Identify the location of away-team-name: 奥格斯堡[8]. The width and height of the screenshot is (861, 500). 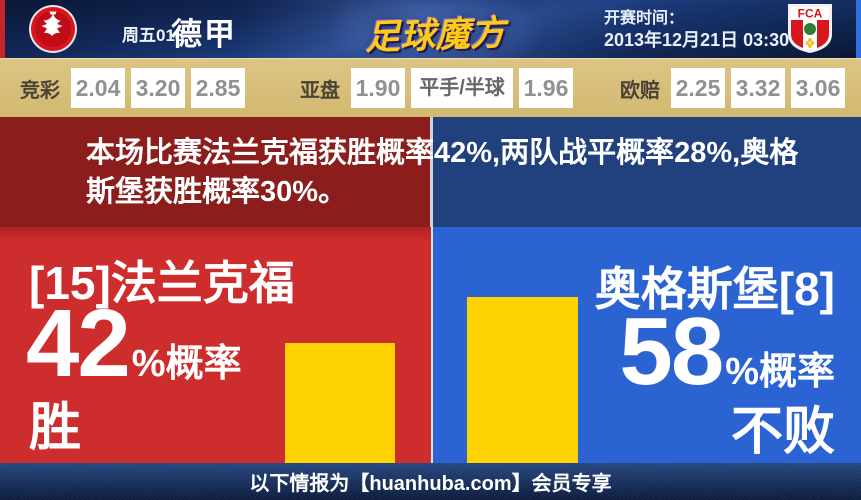
(714, 289).